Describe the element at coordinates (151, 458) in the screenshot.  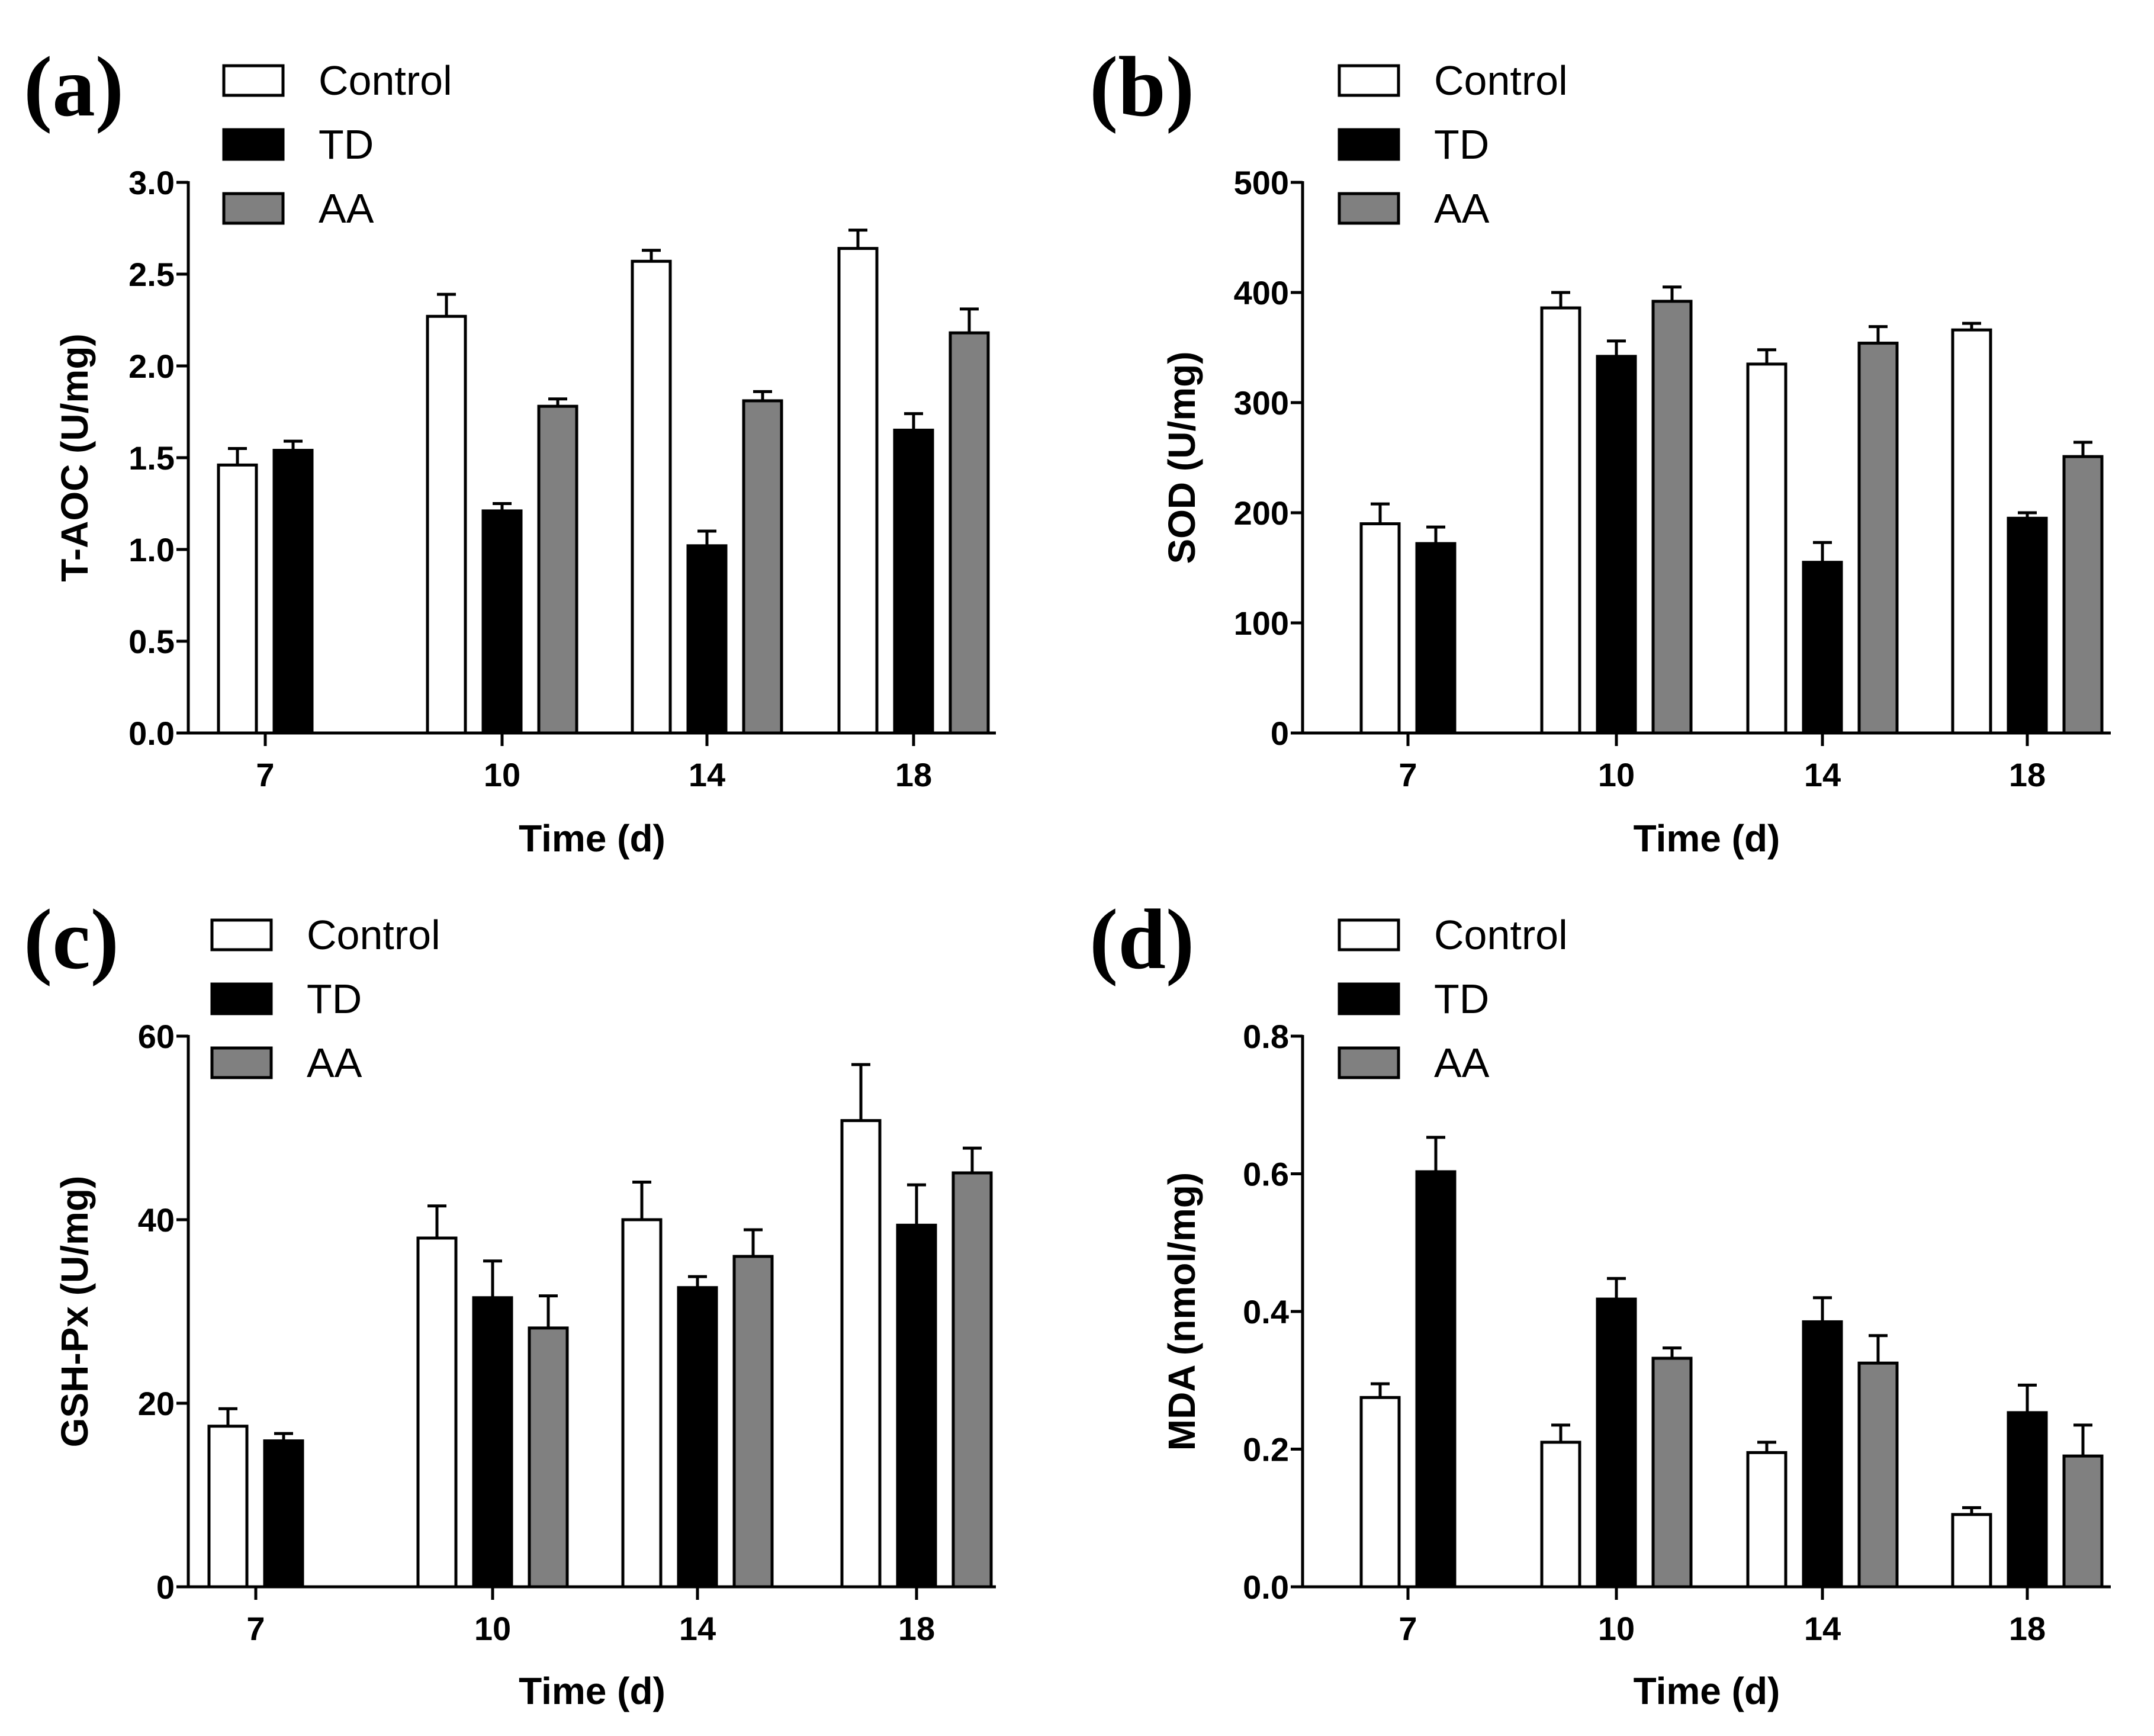
I see `panel-a-y-tick-label: 1.5` at that location.